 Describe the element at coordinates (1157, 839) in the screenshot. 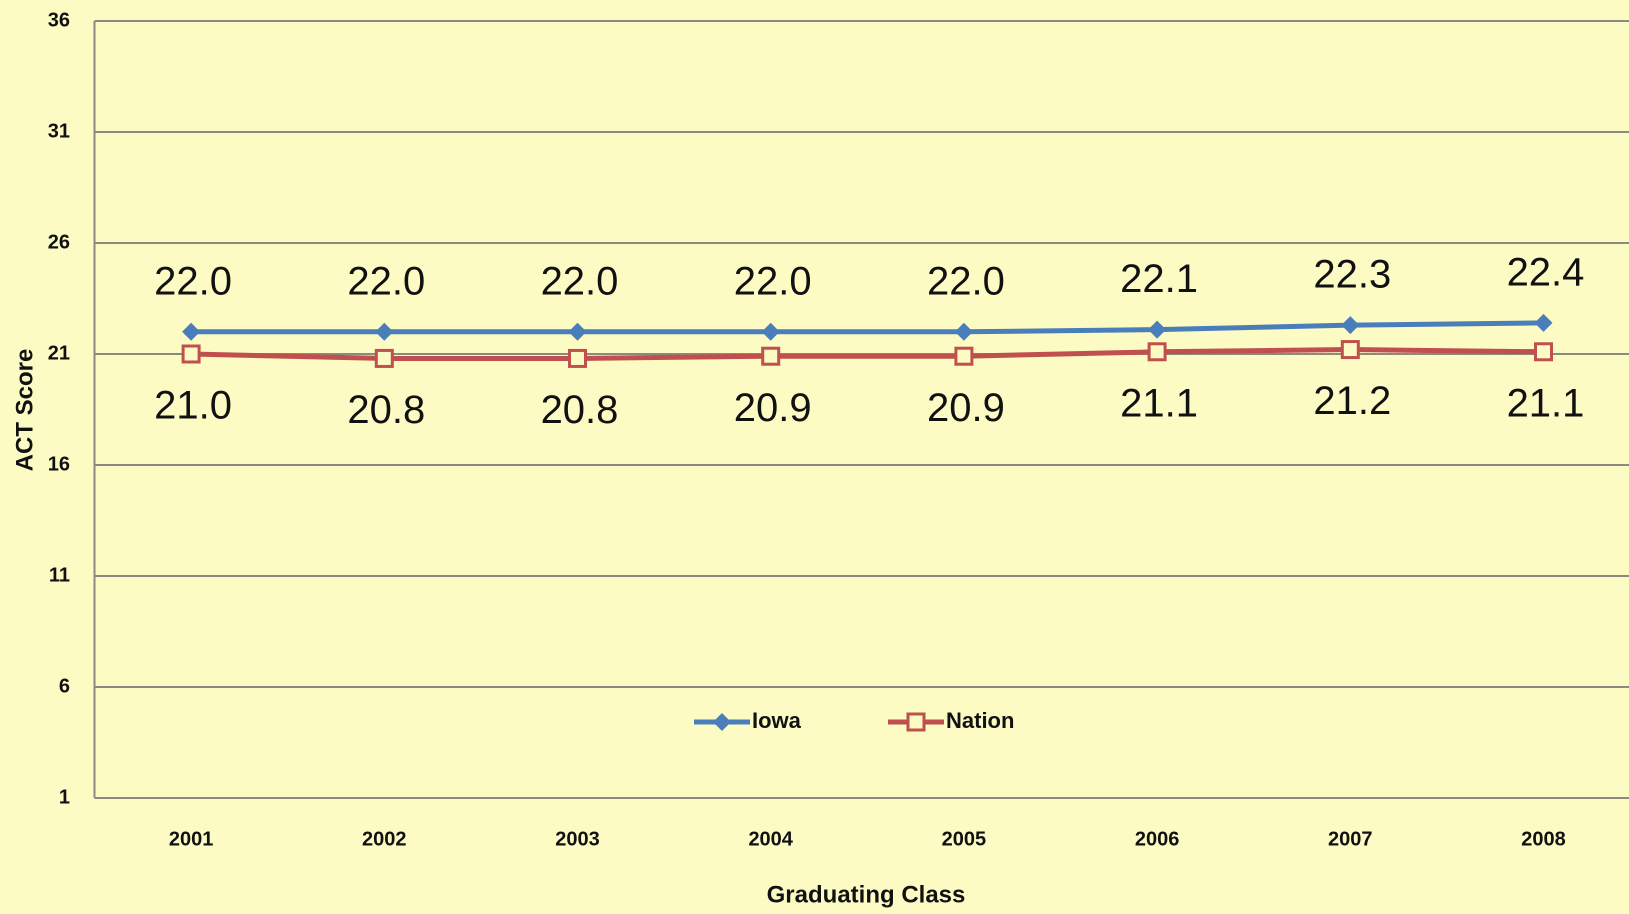

I see `x-tick-label: 2006` at that location.